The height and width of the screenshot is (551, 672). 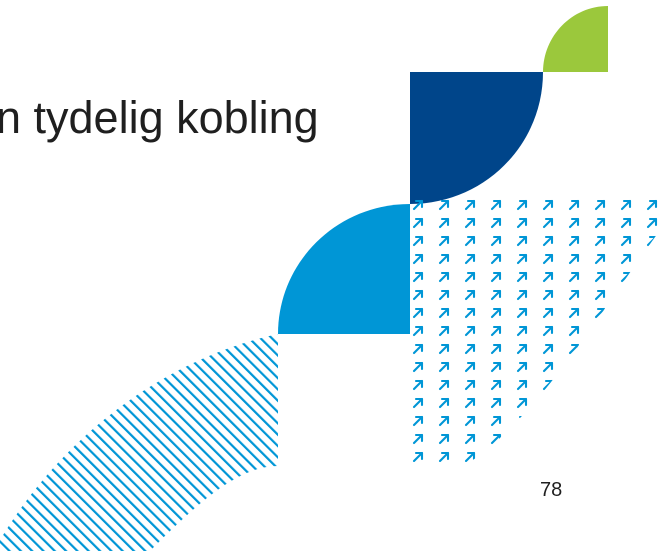 I want to click on dark-blue-quarter-shape, so click(x=476, y=138).